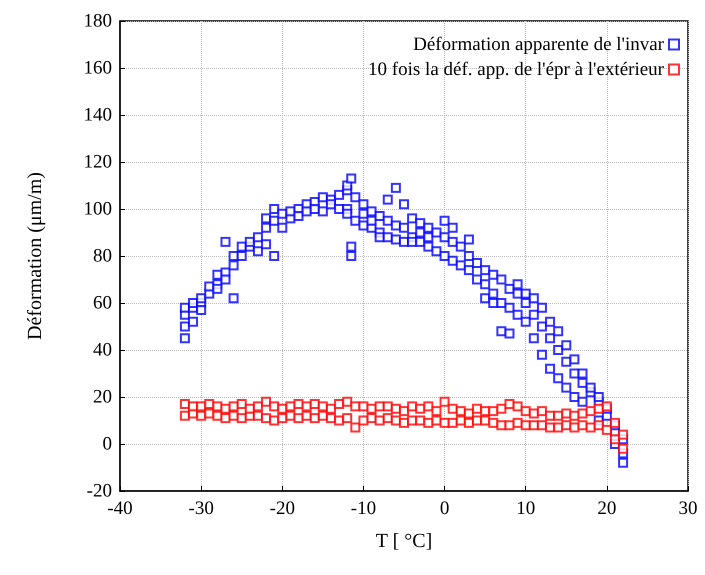 The width and height of the screenshot is (705, 575). What do you see at coordinates (102, 303) in the screenshot?
I see `y-tick-label: 60` at bounding box center [102, 303].